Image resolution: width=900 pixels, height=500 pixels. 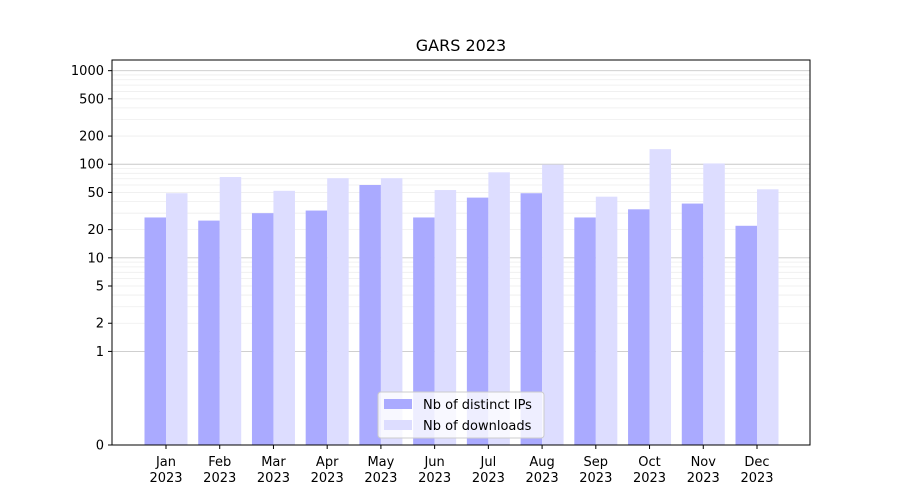 What do you see at coordinates (95, 258) in the screenshot?
I see `y-tick-label: 10` at bounding box center [95, 258].